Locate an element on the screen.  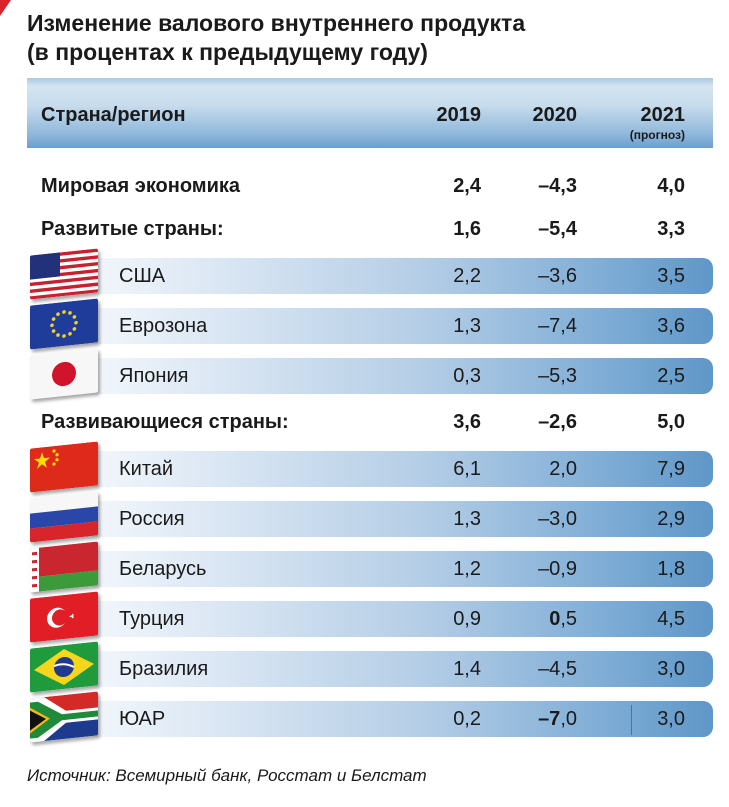
value-2019: 3,6 is located at coordinates (467, 422).